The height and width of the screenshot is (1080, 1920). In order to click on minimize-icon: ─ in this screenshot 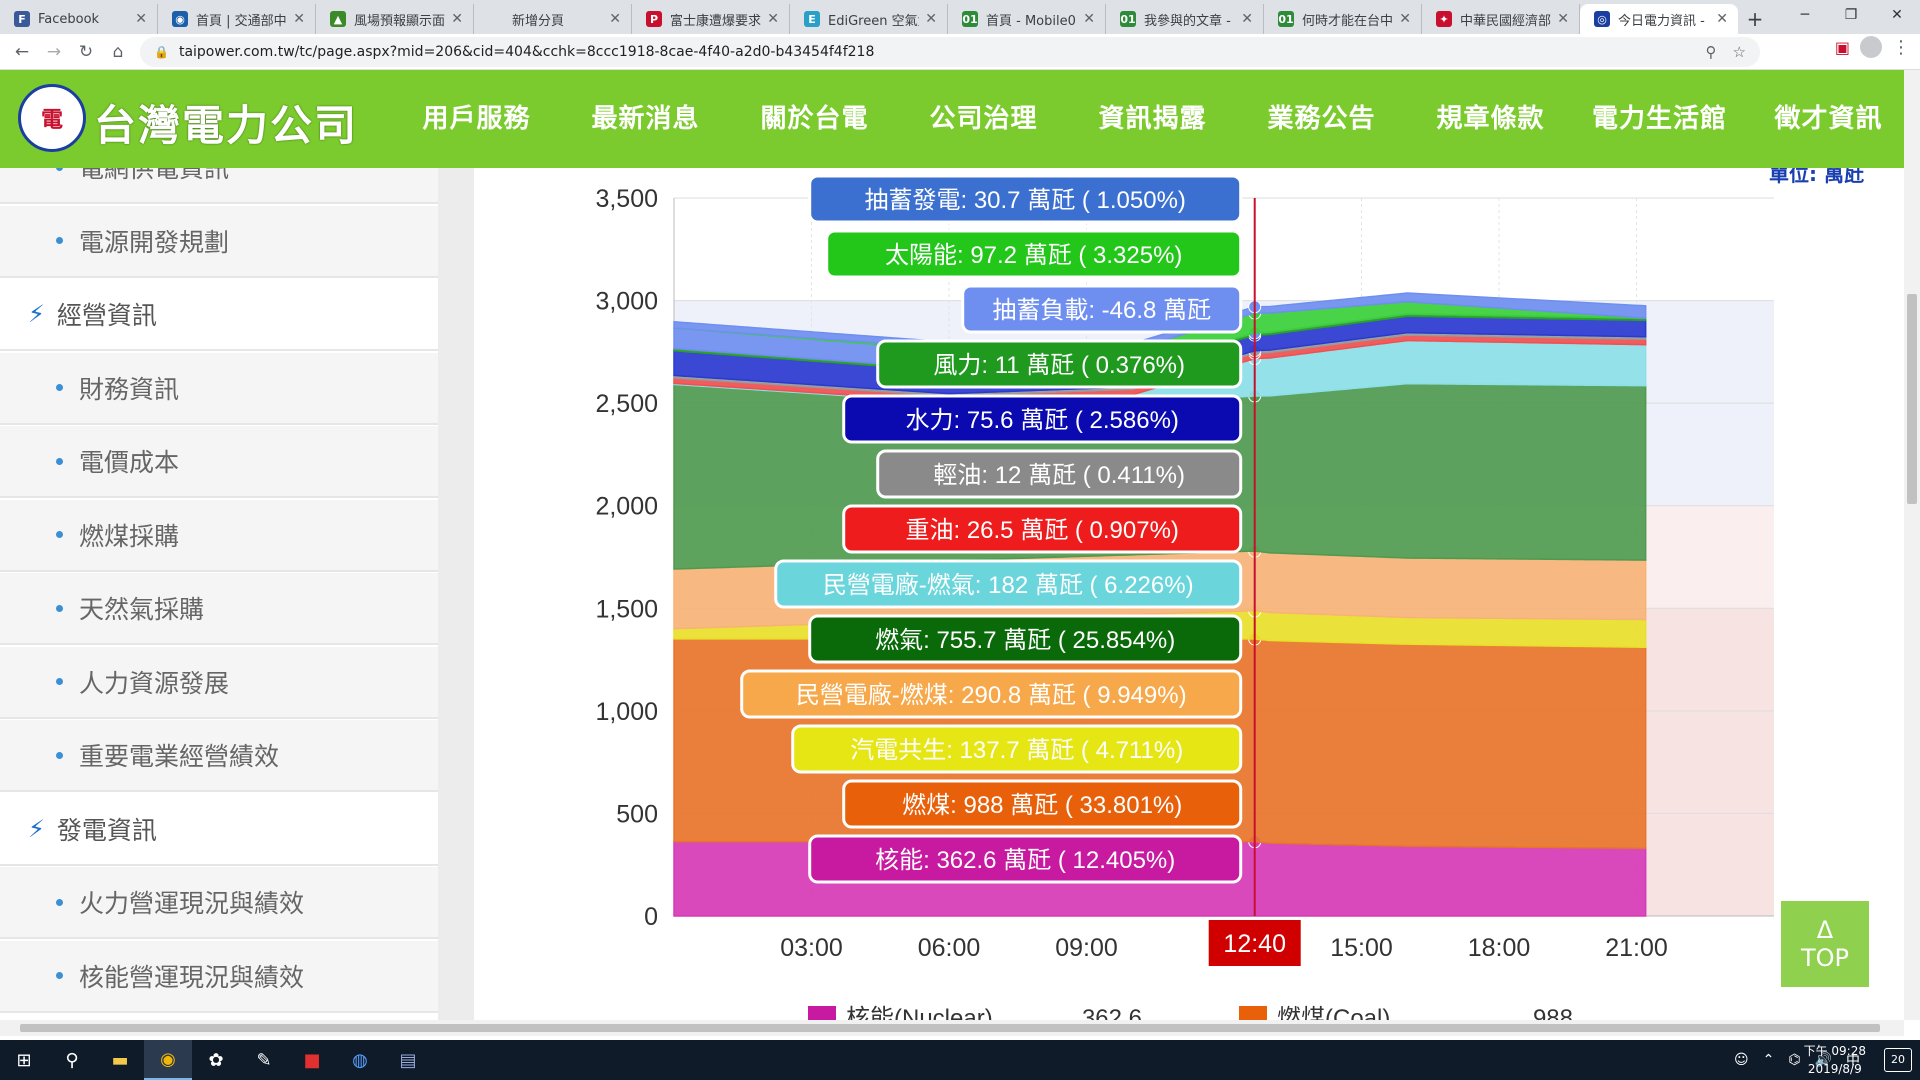, I will do `click(1805, 15)`.